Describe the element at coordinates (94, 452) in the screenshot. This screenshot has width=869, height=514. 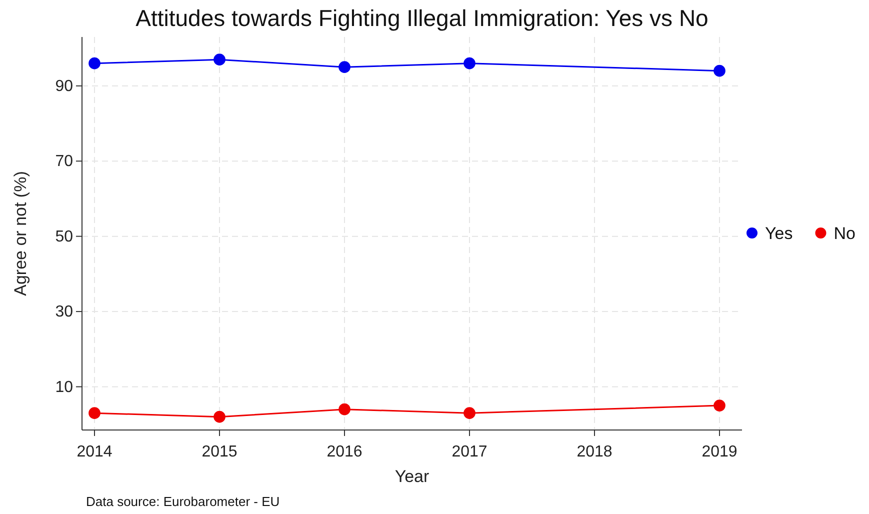
I see `x-tick-label: 2014` at that location.